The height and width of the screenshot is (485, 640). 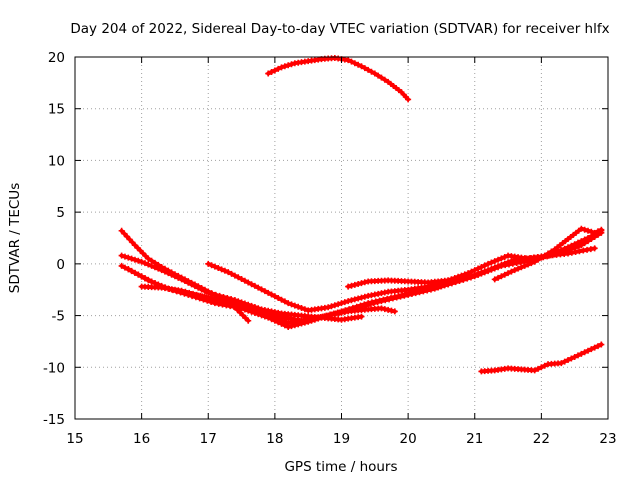 I want to click on y-tick-label: 15, so click(x=56, y=110).